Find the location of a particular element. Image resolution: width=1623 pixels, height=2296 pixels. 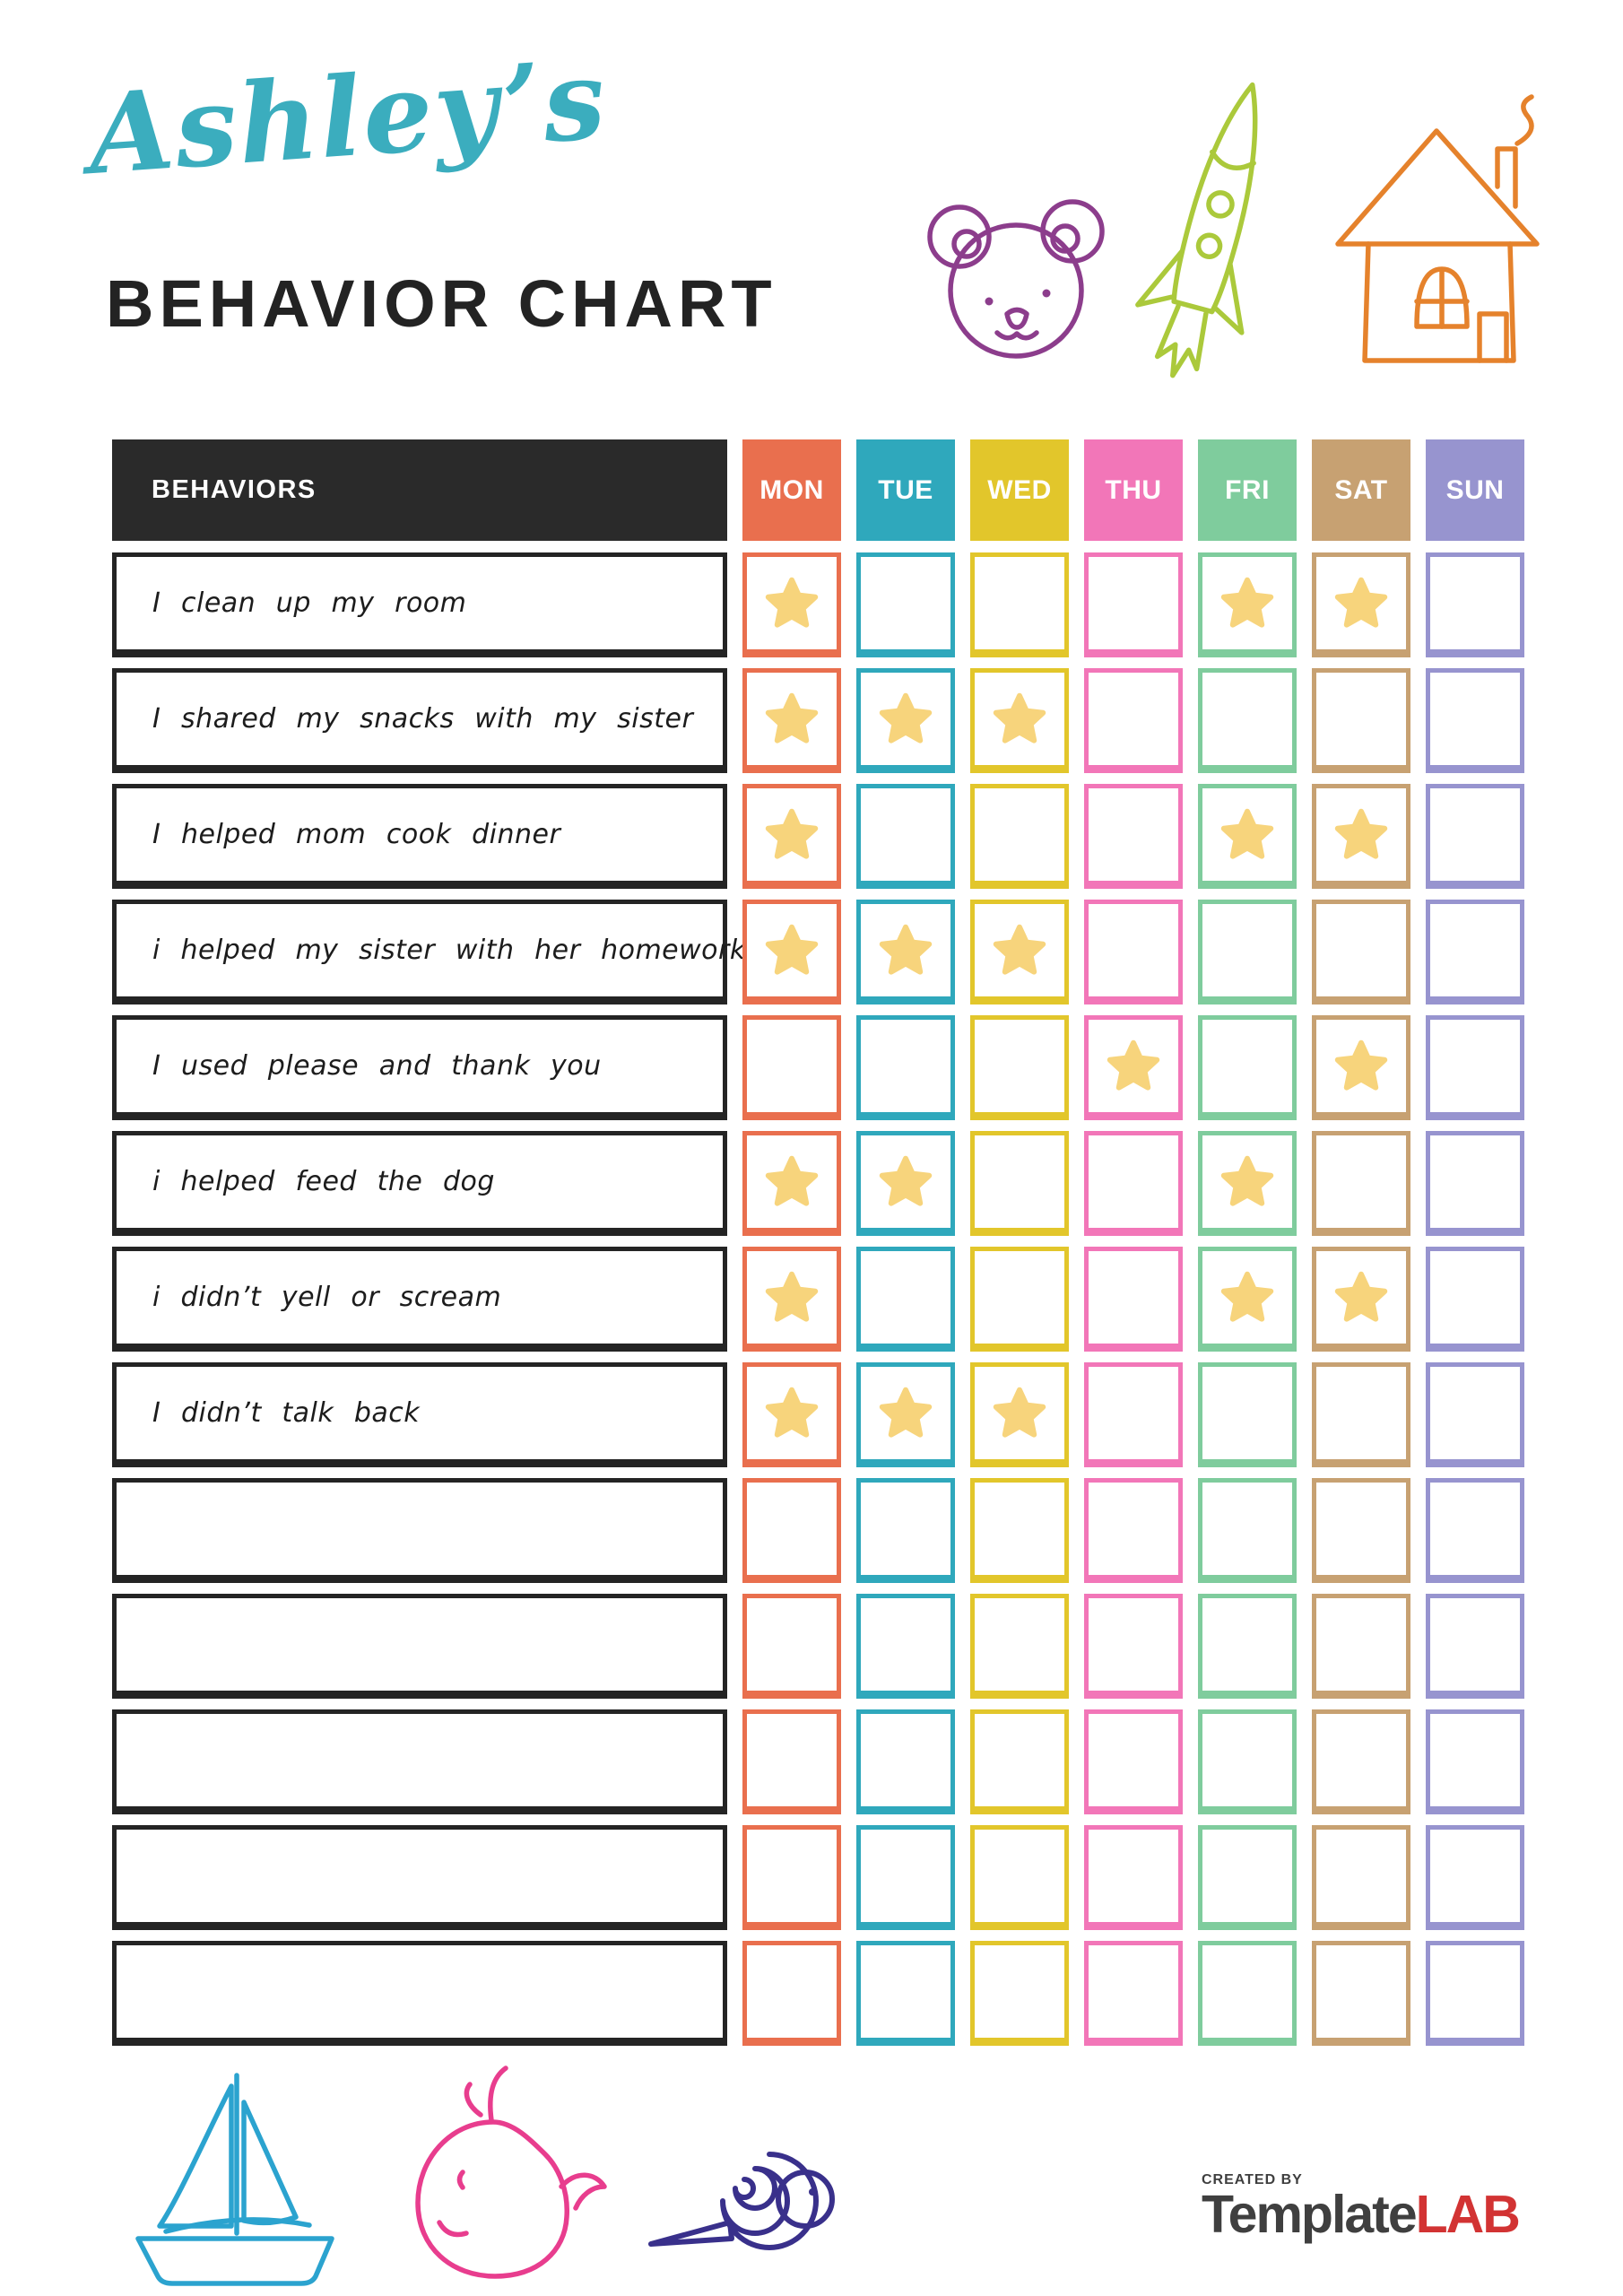

behavior-label-box: i helped my sister with her homework is located at coordinates (428, 952).